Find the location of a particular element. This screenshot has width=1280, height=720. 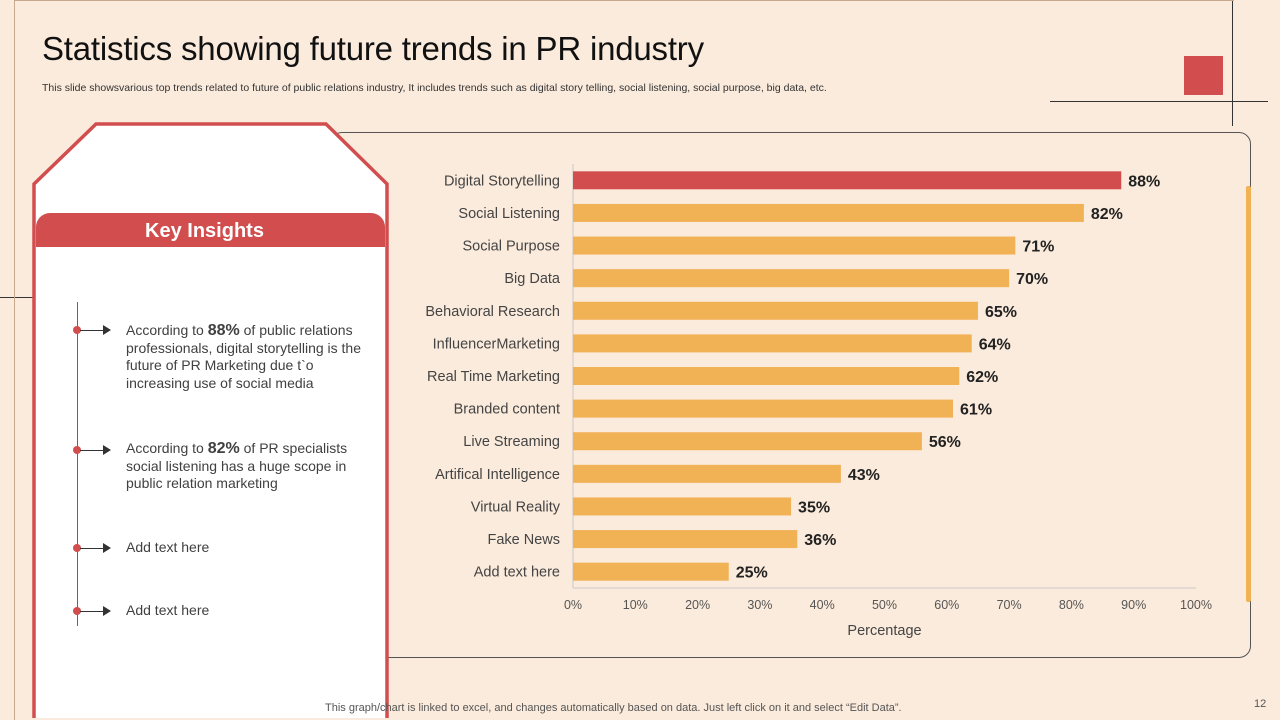

data-label: 36% is located at coordinates (820, 540).